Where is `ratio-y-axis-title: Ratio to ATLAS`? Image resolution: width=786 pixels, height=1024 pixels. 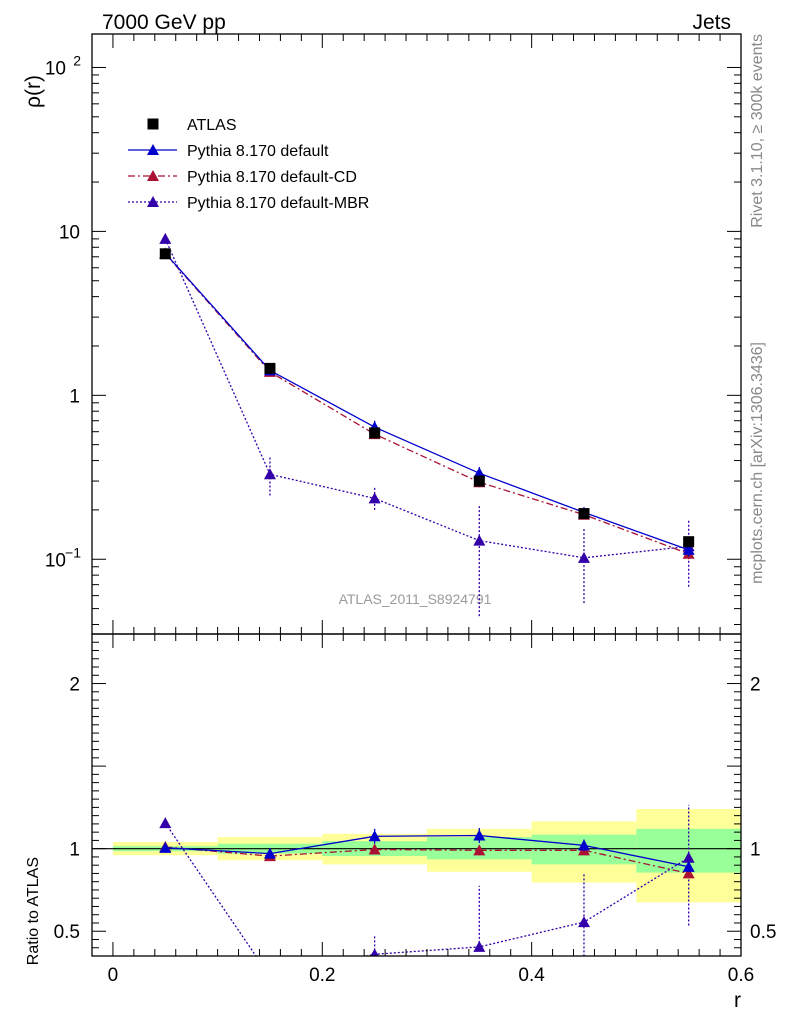 ratio-y-axis-title: Ratio to ATLAS is located at coordinates (33, 911).